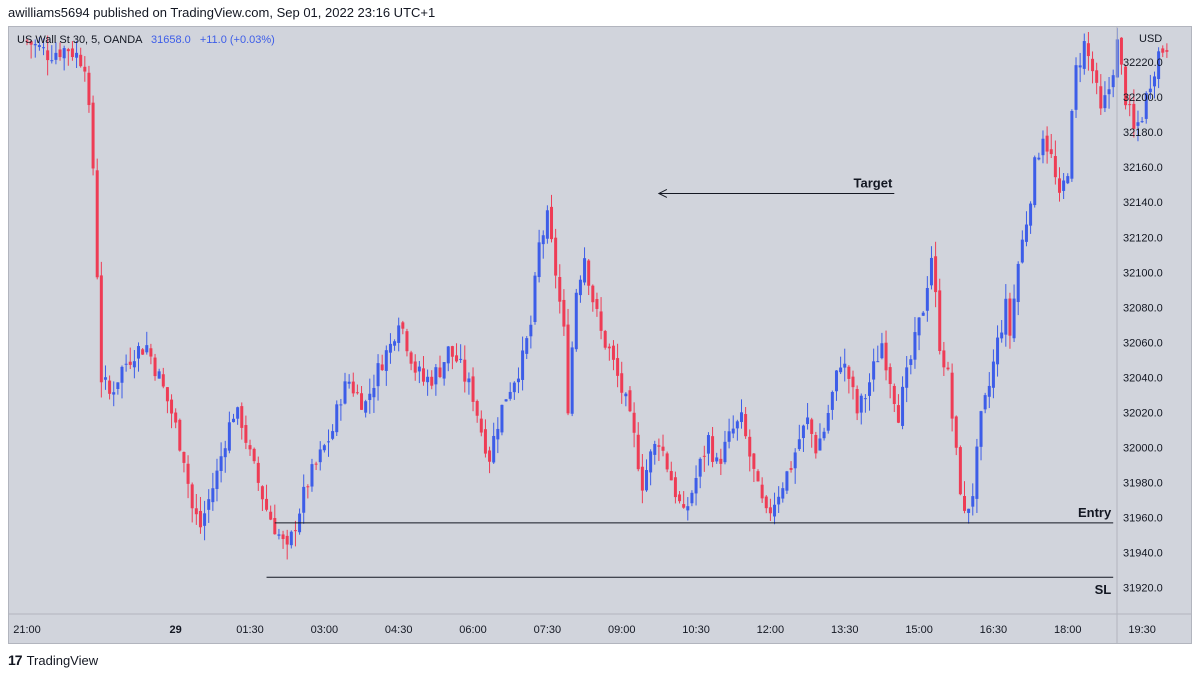  What do you see at coordinates (776, 186) in the screenshot?
I see `annotation-target: Target` at bounding box center [776, 186].